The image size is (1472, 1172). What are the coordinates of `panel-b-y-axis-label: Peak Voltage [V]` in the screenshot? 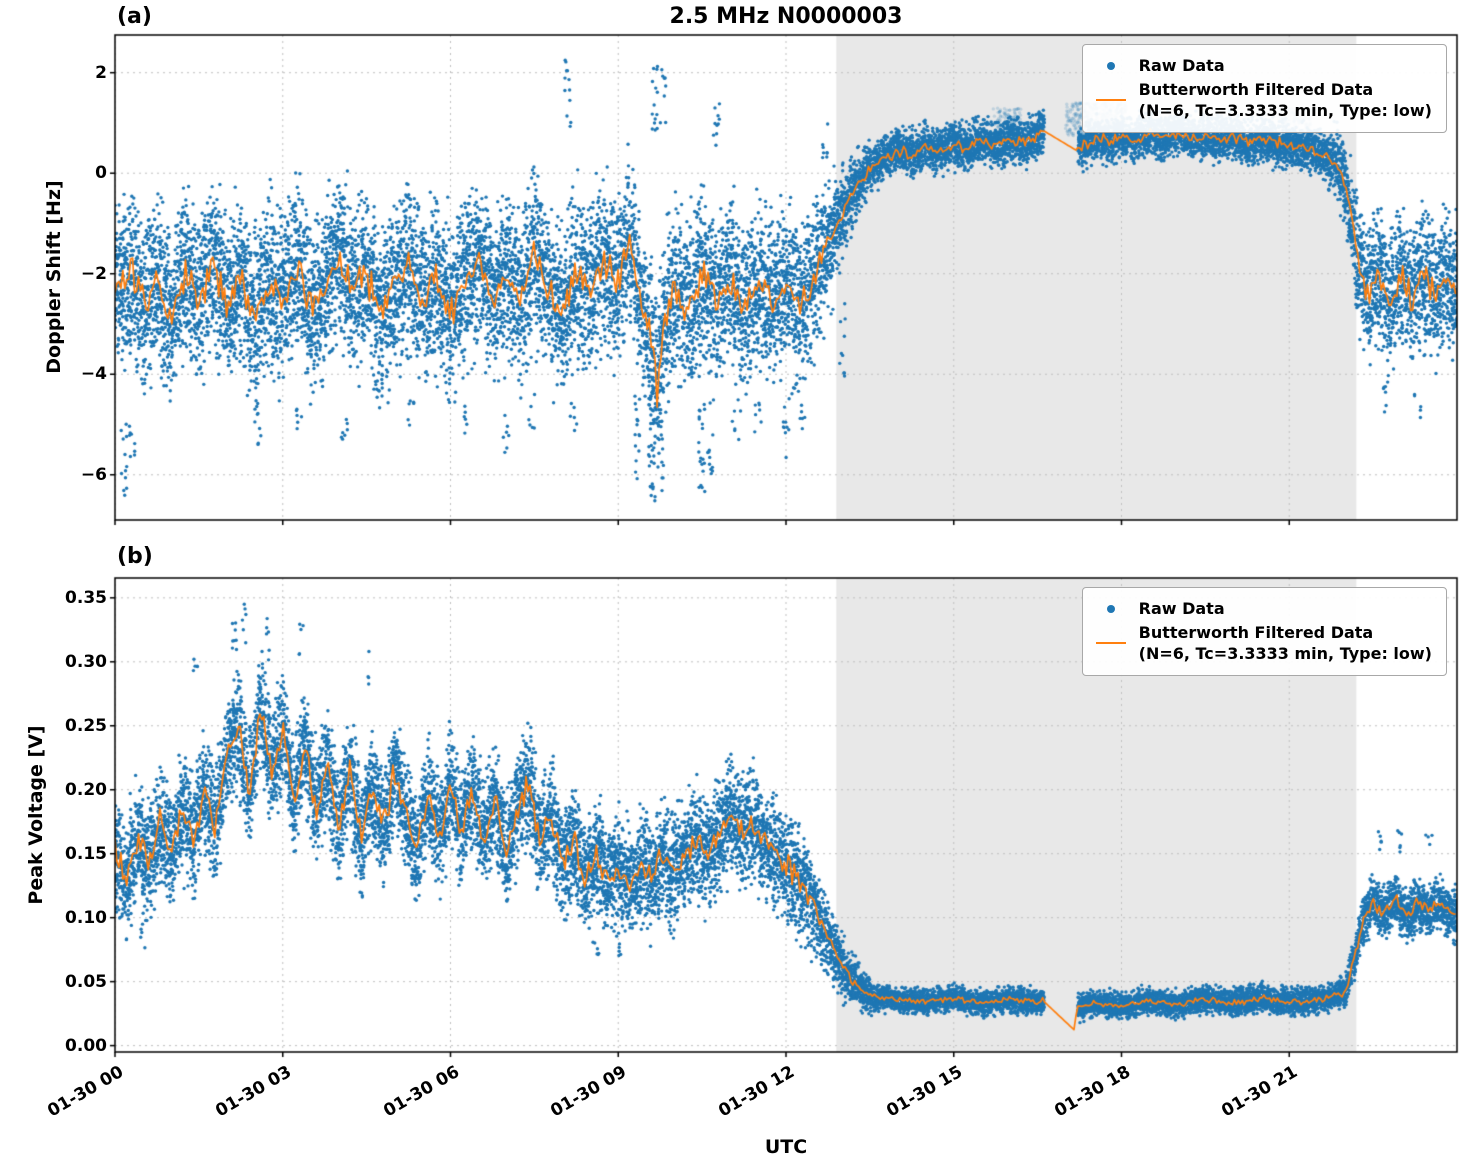 It's located at (36, 815).